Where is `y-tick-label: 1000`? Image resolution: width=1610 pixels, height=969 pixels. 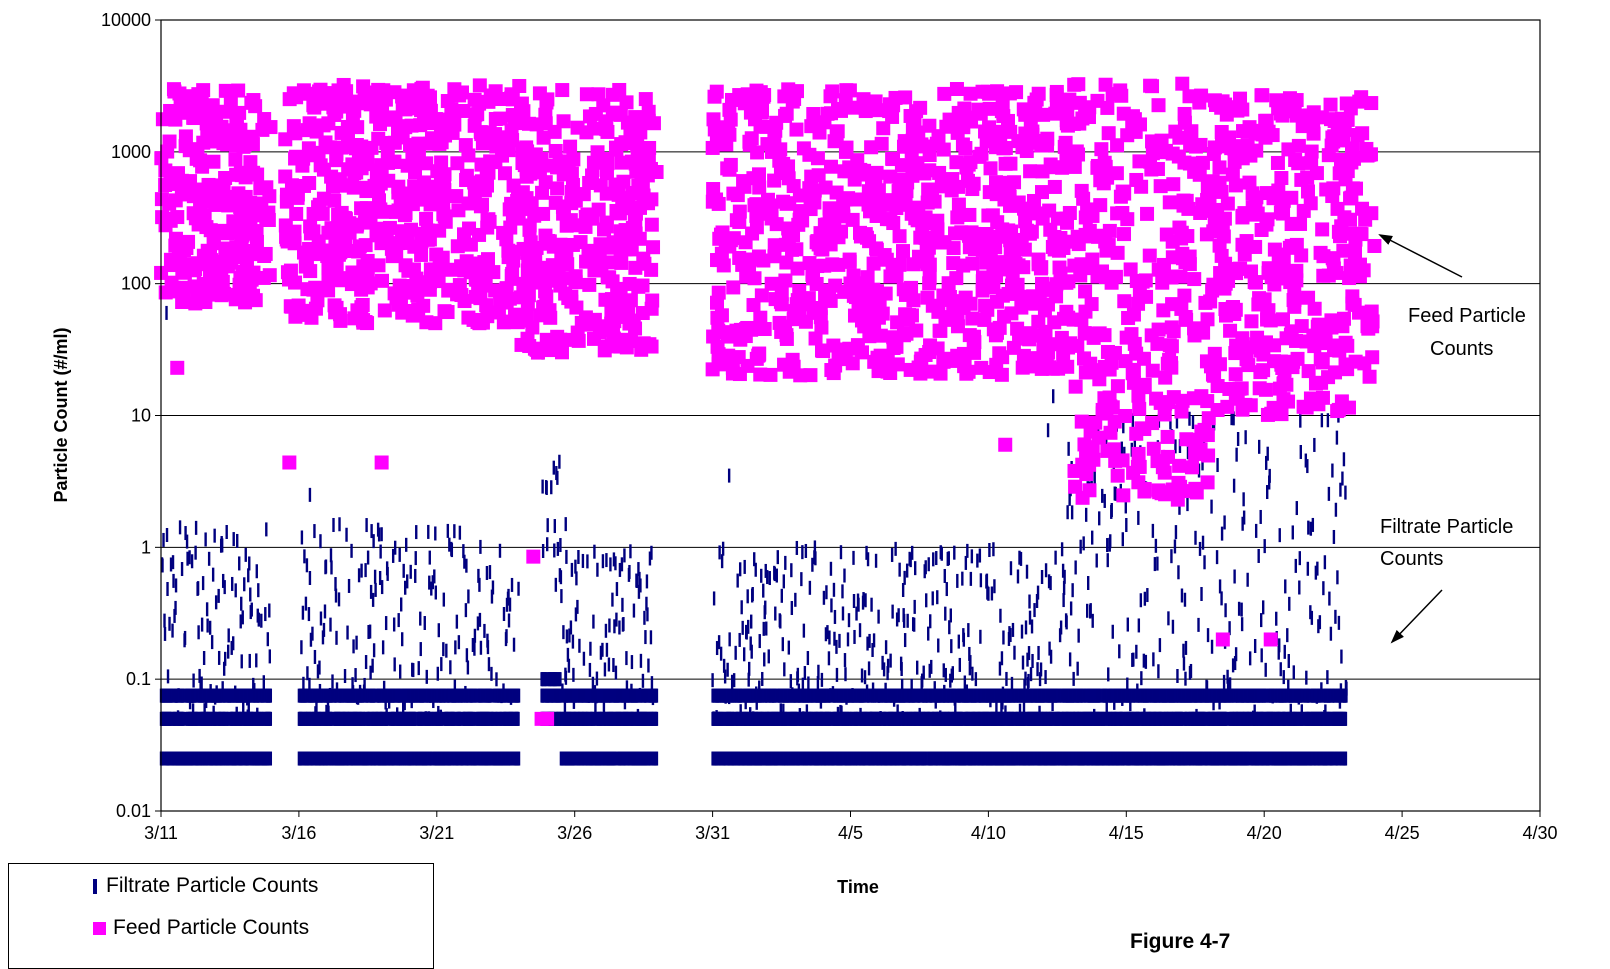
y-tick-label: 1000 is located at coordinates (131, 152).